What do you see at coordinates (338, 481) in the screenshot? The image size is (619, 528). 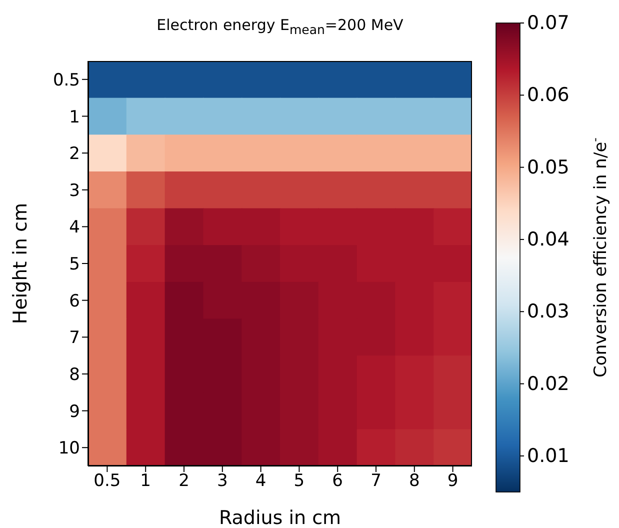 I see `x-tick-label: 6` at bounding box center [338, 481].